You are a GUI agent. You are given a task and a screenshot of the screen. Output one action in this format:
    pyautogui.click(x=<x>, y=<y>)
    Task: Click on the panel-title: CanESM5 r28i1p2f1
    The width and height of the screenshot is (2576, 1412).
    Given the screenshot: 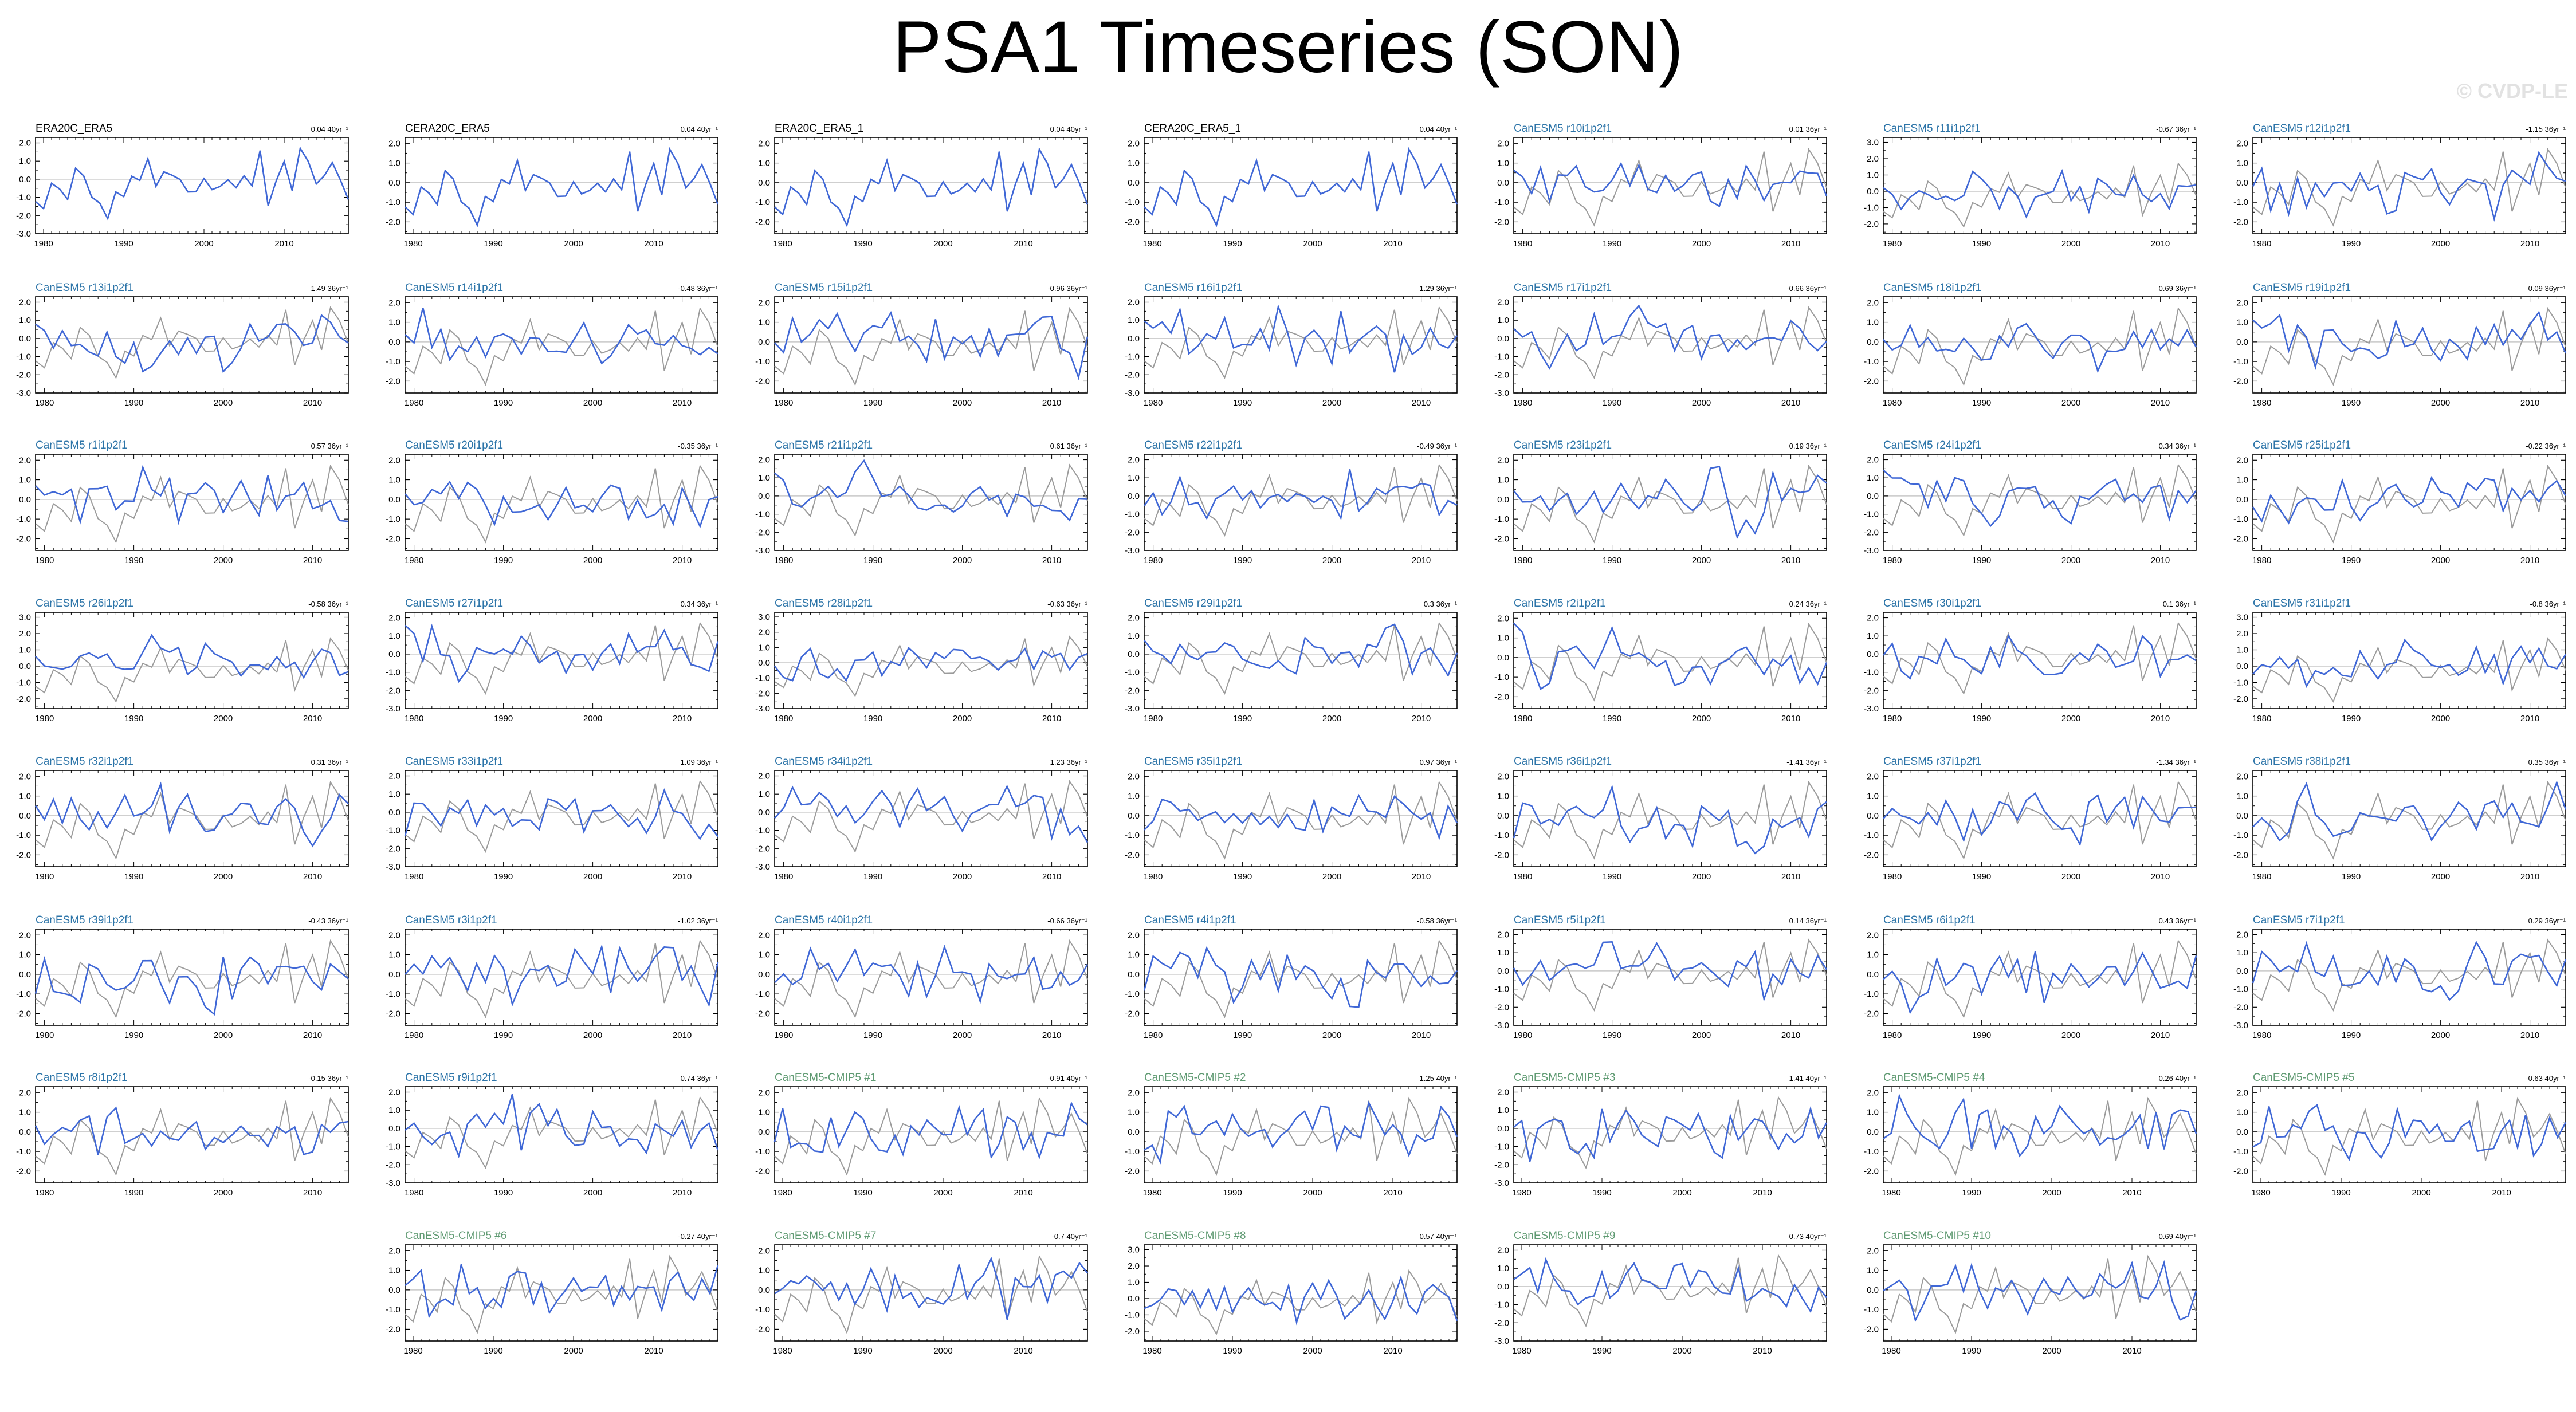 What is the action you would take?
    pyautogui.click(x=824, y=603)
    